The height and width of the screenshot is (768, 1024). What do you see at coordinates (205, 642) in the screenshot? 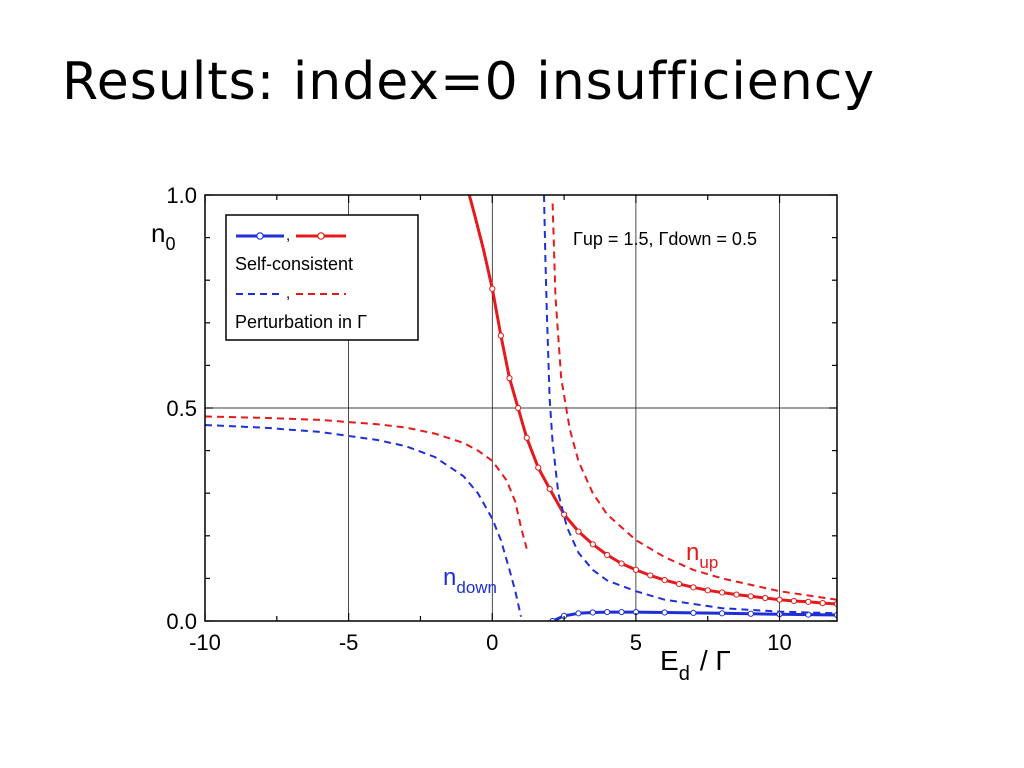
I see `x-tick-label: -10` at bounding box center [205, 642].